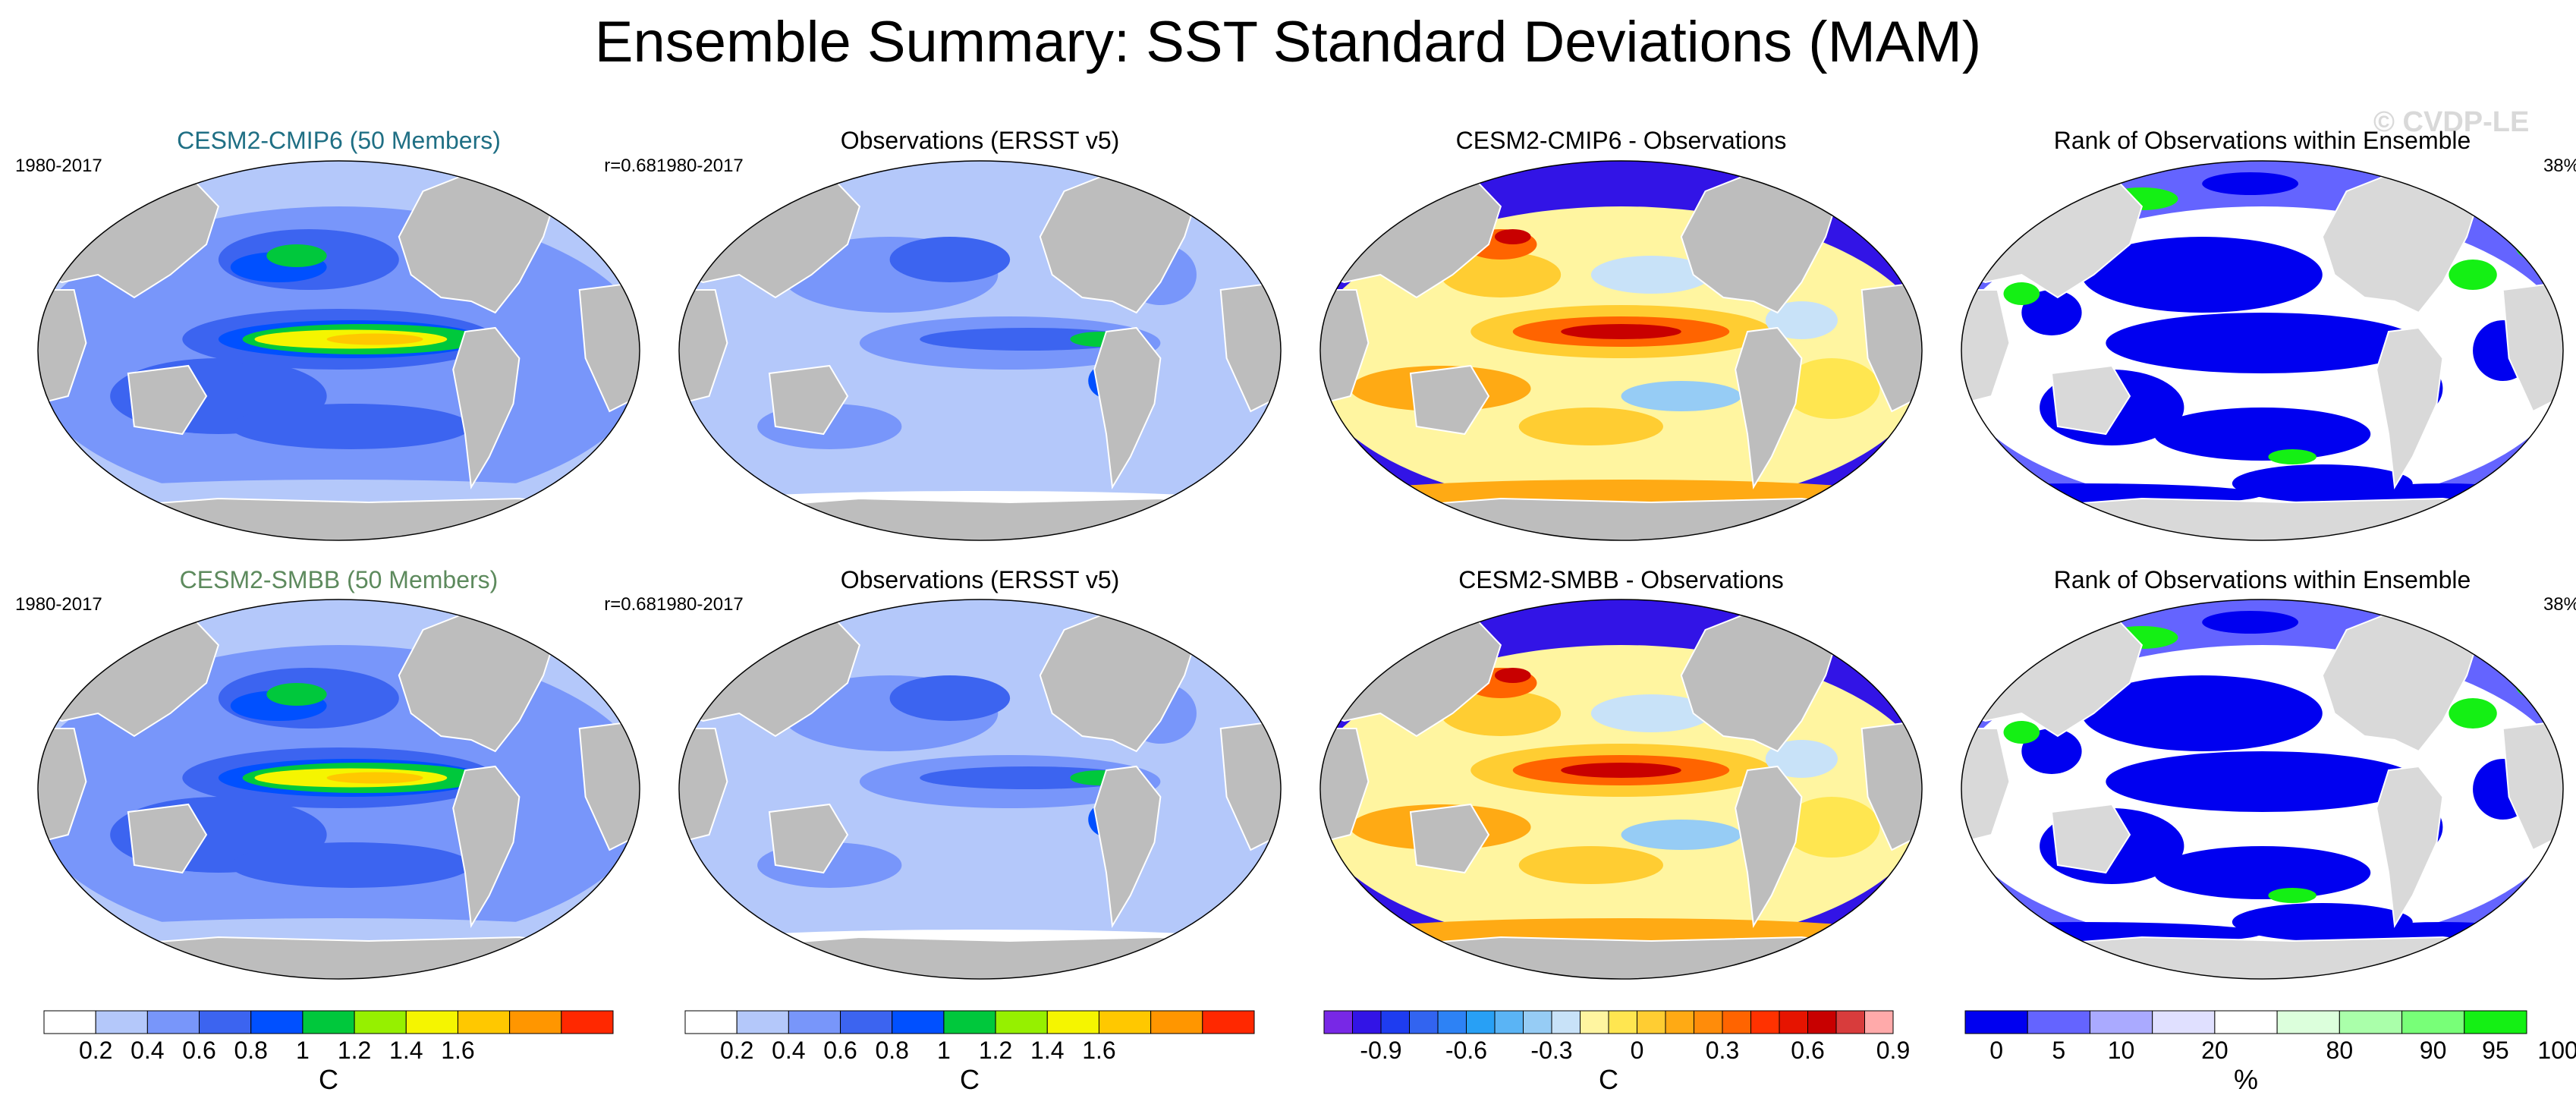 The height and width of the screenshot is (1114, 2576). What do you see at coordinates (2340, 1050) in the screenshot?
I see `colorbar-tick-label: 80` at bounding box center [2340, 1050].